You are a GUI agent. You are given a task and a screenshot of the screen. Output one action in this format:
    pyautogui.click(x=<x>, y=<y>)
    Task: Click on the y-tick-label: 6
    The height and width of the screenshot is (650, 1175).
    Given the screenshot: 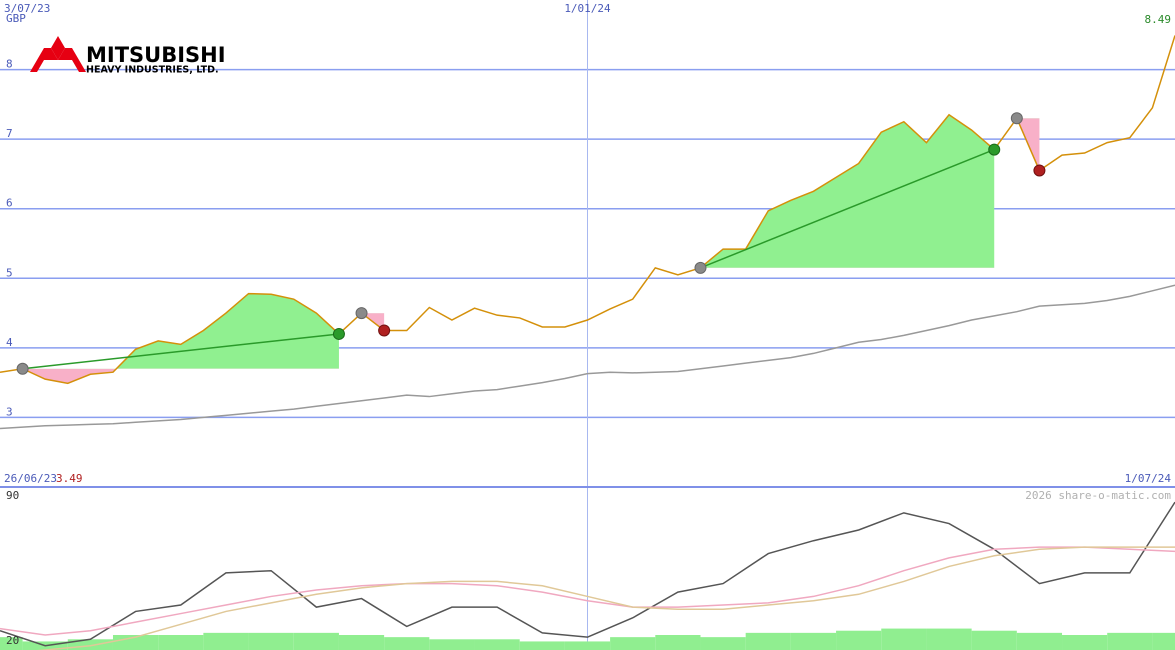 What is the action you would take?
    pyautogui.click(x=9, y=203)
    